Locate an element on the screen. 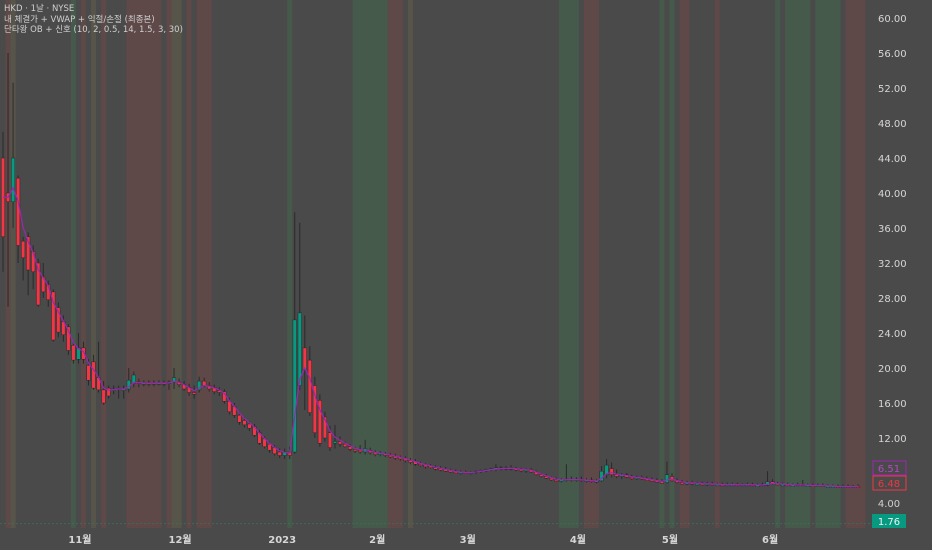  x-tick-label: 5월 is located at coordinates (670, 540).